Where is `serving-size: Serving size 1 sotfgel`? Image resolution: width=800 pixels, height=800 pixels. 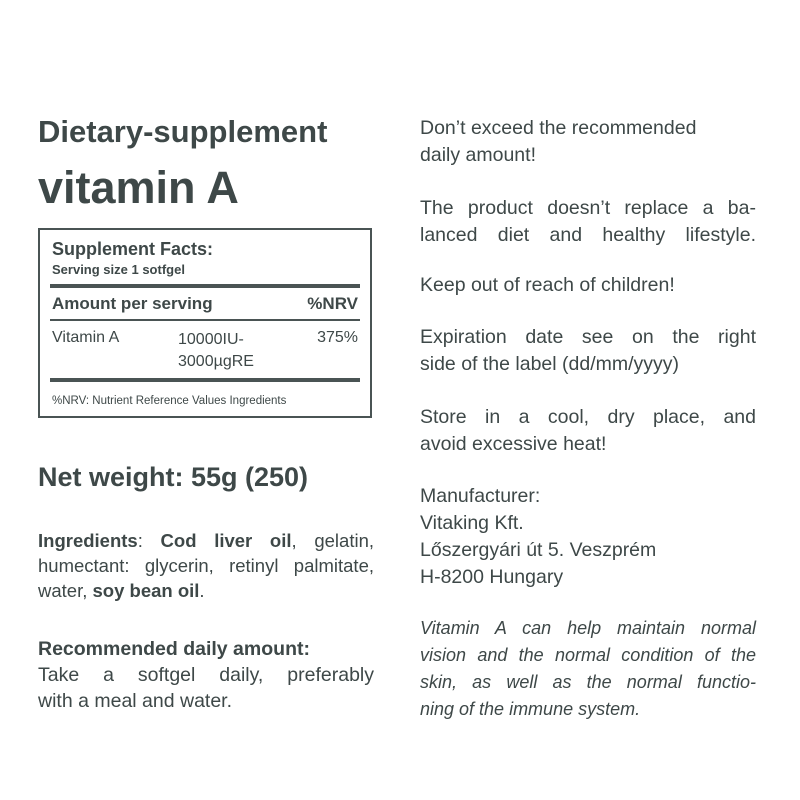
serving-size: Serving size 1 sotfgel is located at coordinates (118, 269).